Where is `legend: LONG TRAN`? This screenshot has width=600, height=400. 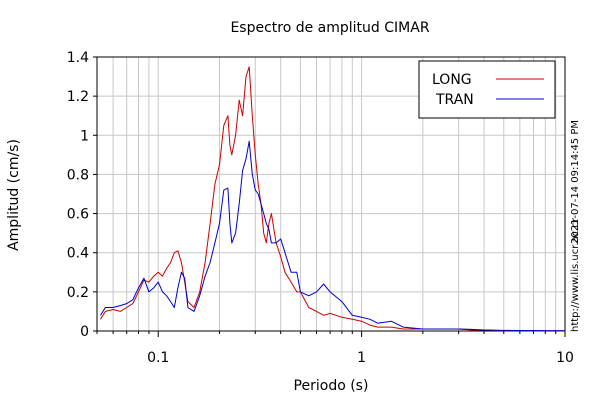
legend: LONG TRAN is located at coordinates (487, 89).